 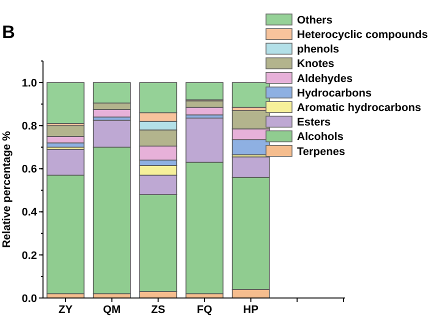 I want to click on legend-label: Knotes, so click(x=315, y=64).